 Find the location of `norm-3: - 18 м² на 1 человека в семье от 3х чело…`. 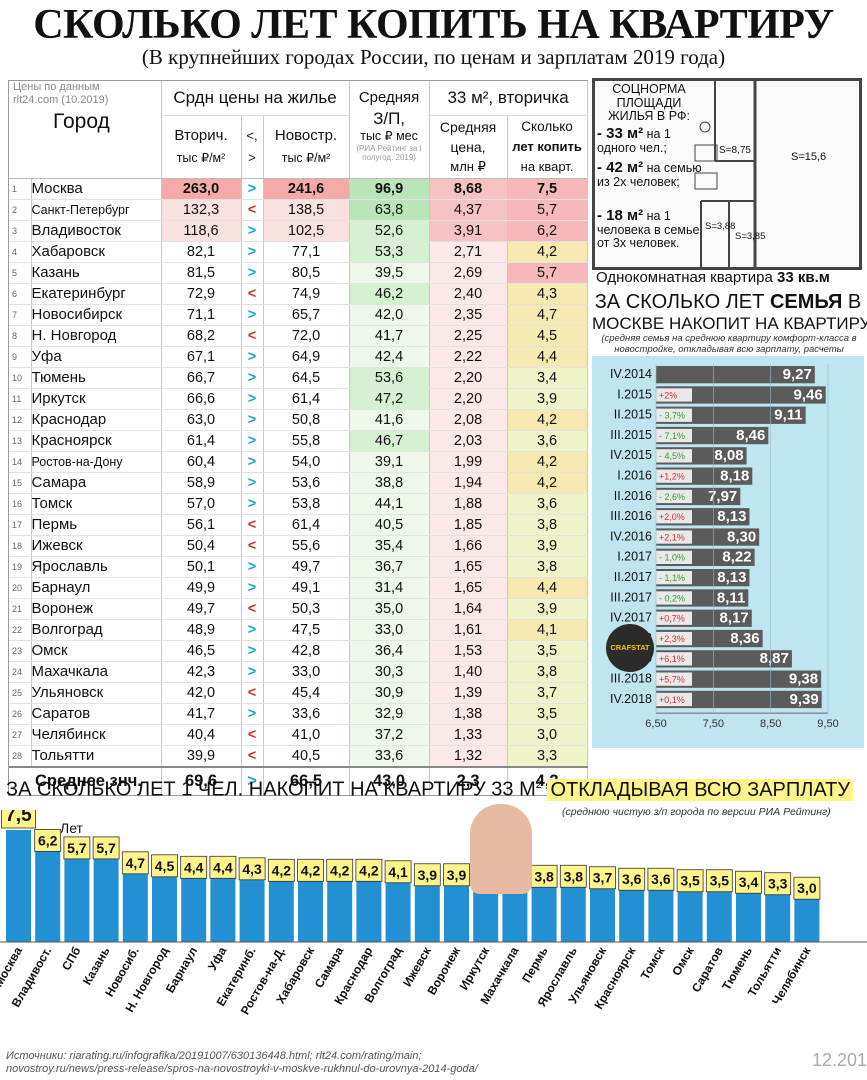

norm-3: - 18 м² на 1 человека в семье от 3х чело… is located at coordinates (648, 228).